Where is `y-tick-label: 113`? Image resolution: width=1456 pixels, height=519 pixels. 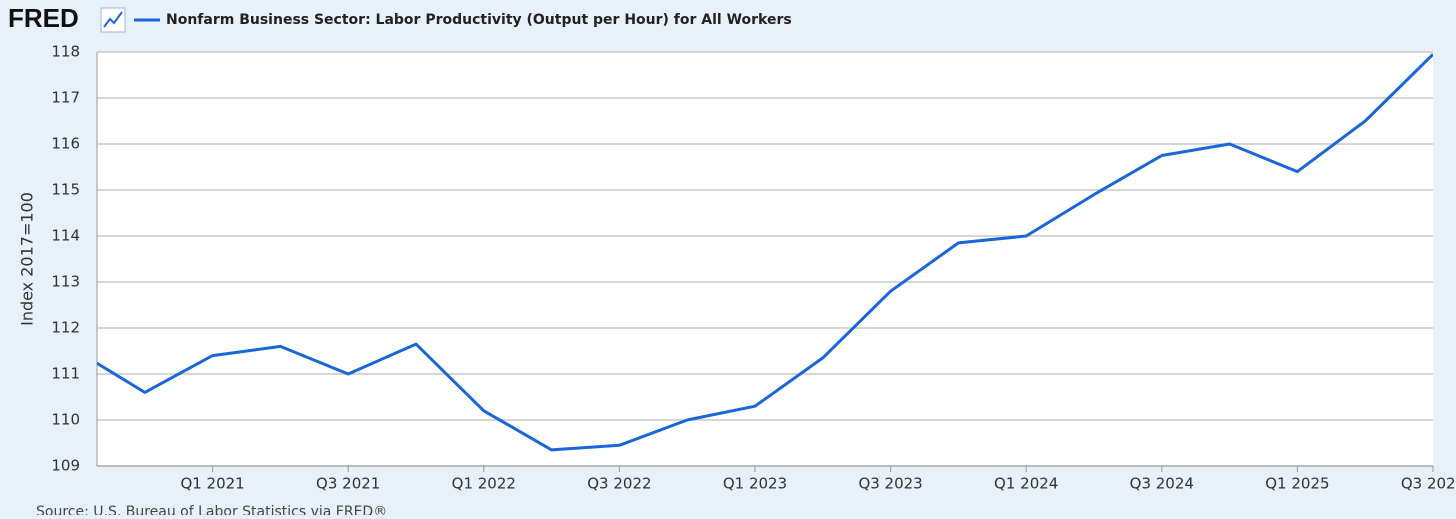
y-tick-label: 113 is located at coordinates (65, 282).